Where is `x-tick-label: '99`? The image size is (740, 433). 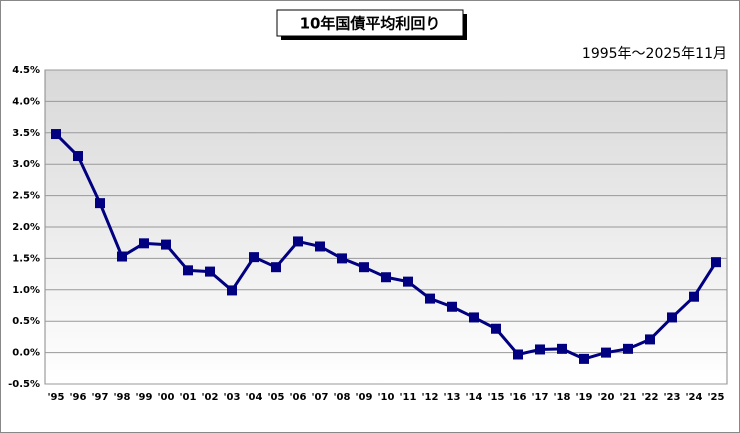 x-tick-label: '99 is located at coordinates (144, 397).